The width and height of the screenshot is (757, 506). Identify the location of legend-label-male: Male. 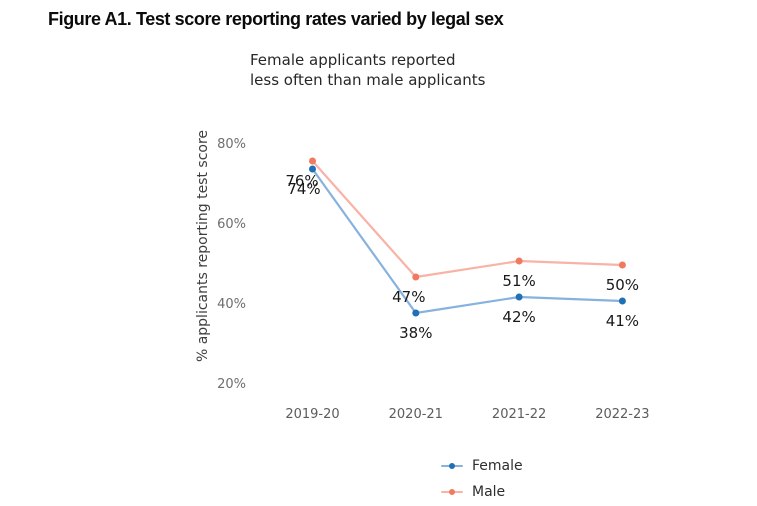
(489, 492).